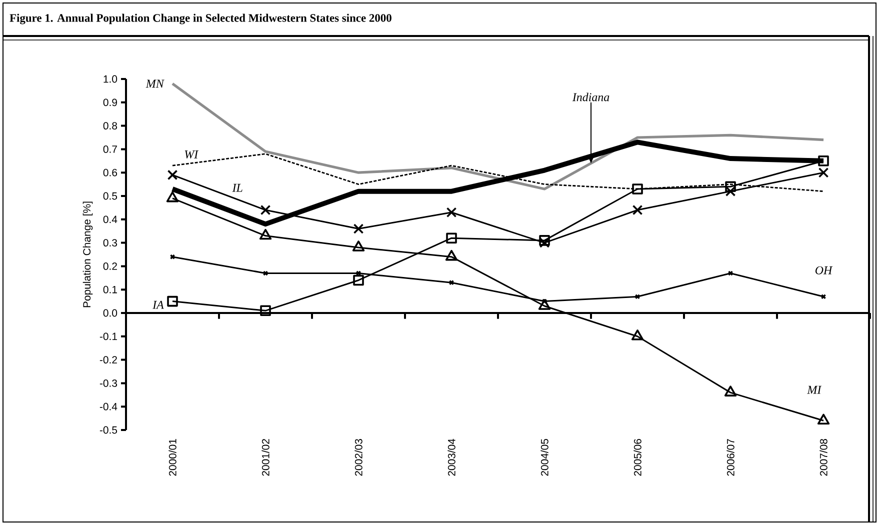  I want to click on y-tick-label: 0.1, so click(110, 290).